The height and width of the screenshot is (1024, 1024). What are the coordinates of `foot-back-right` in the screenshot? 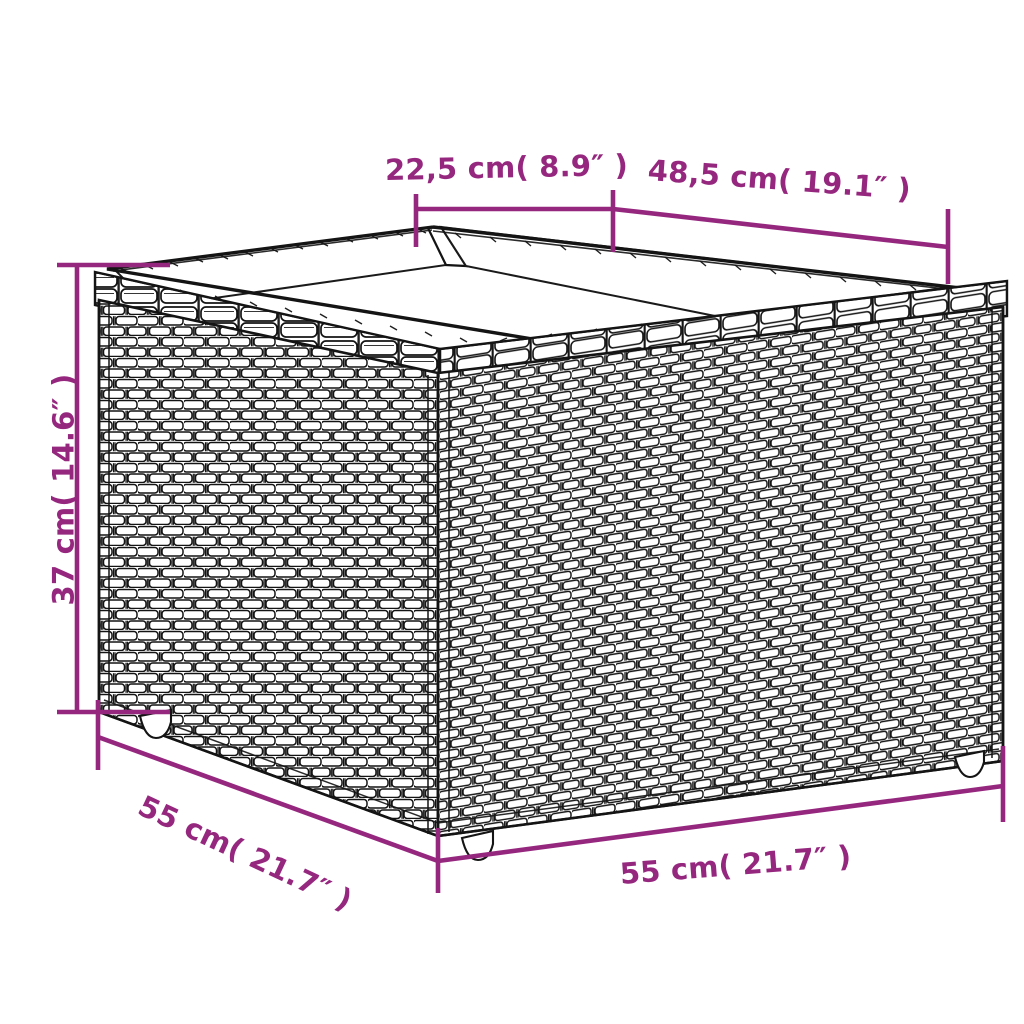 It's located at (969, 764).